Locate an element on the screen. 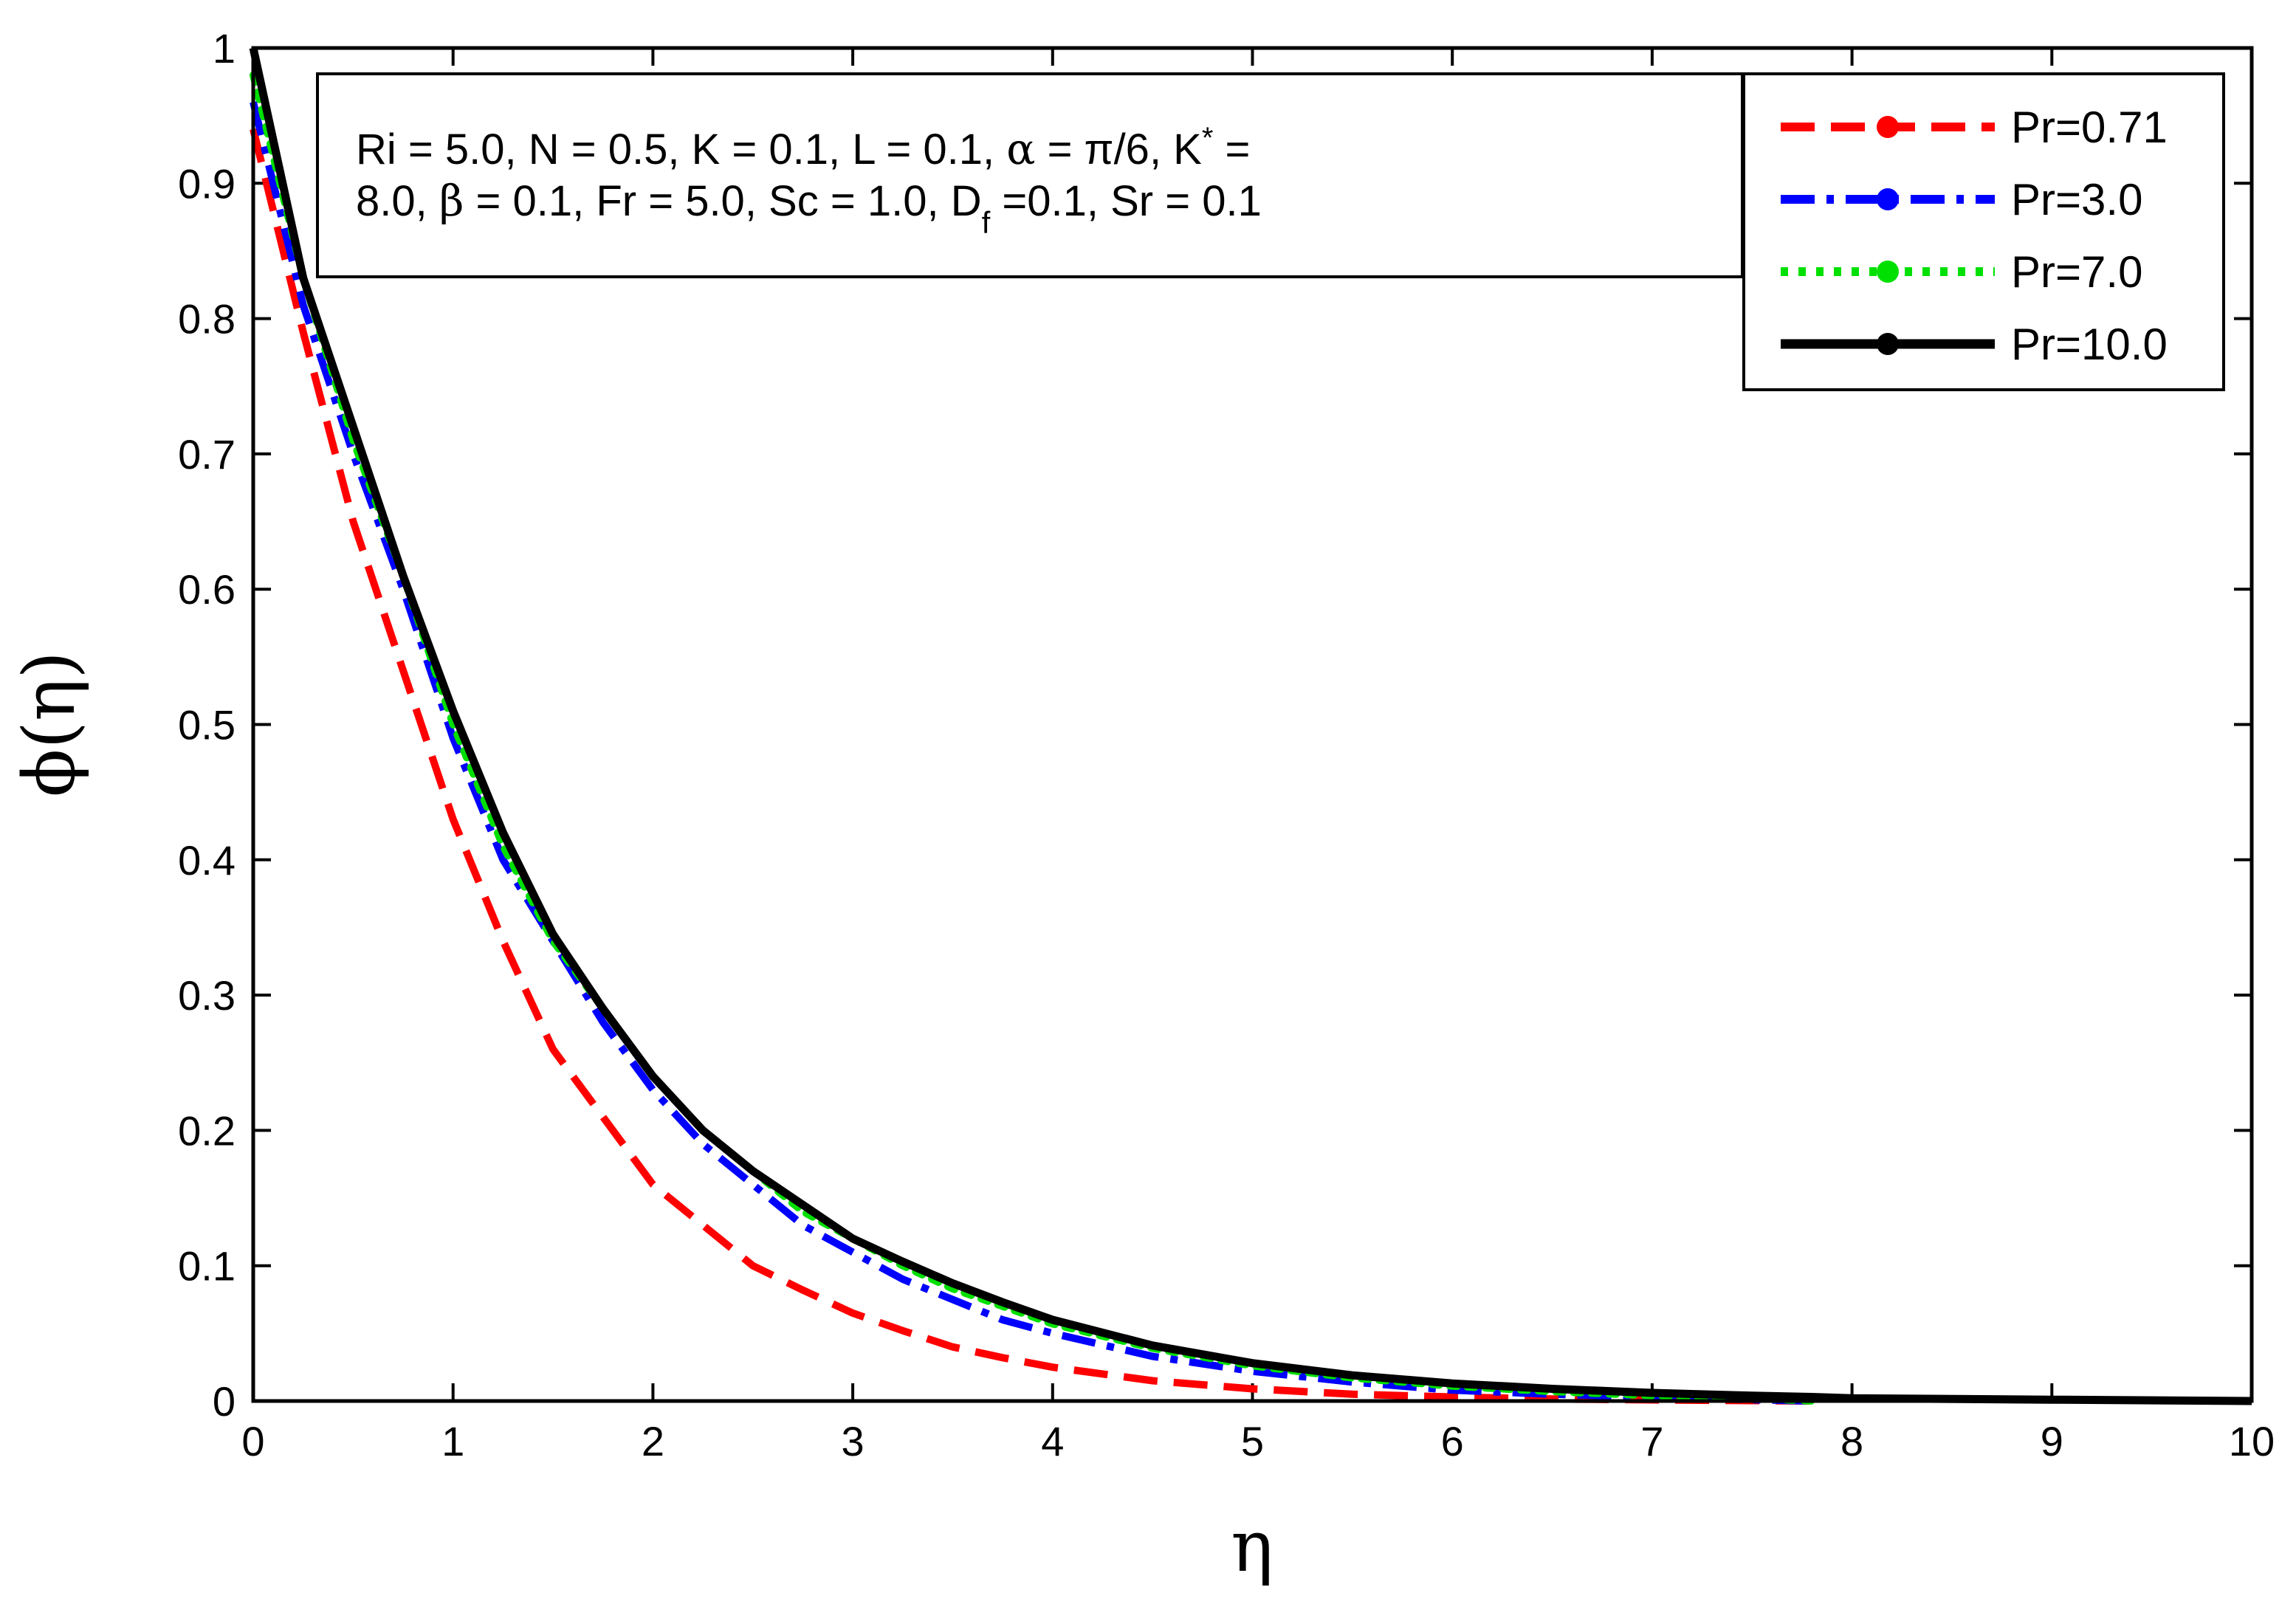  annotation-alpha: α is located at coordinates (1021, 149).